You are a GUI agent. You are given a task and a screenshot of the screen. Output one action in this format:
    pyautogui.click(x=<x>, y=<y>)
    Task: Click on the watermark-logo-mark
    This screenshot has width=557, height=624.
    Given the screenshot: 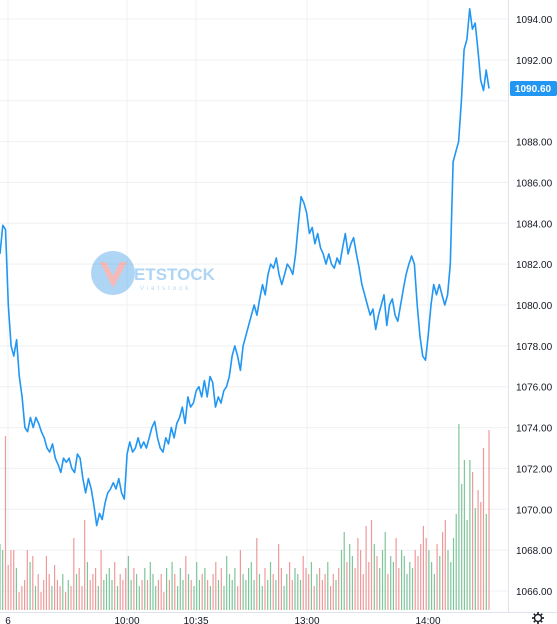 What is the action you would take?
    pyautogui.click(x=113, y=275)
    